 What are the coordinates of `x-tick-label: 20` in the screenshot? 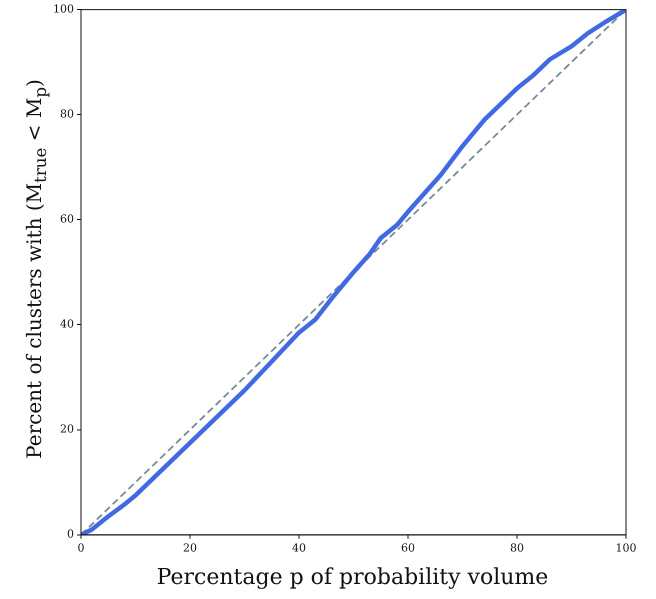 It's located at (189, 547).